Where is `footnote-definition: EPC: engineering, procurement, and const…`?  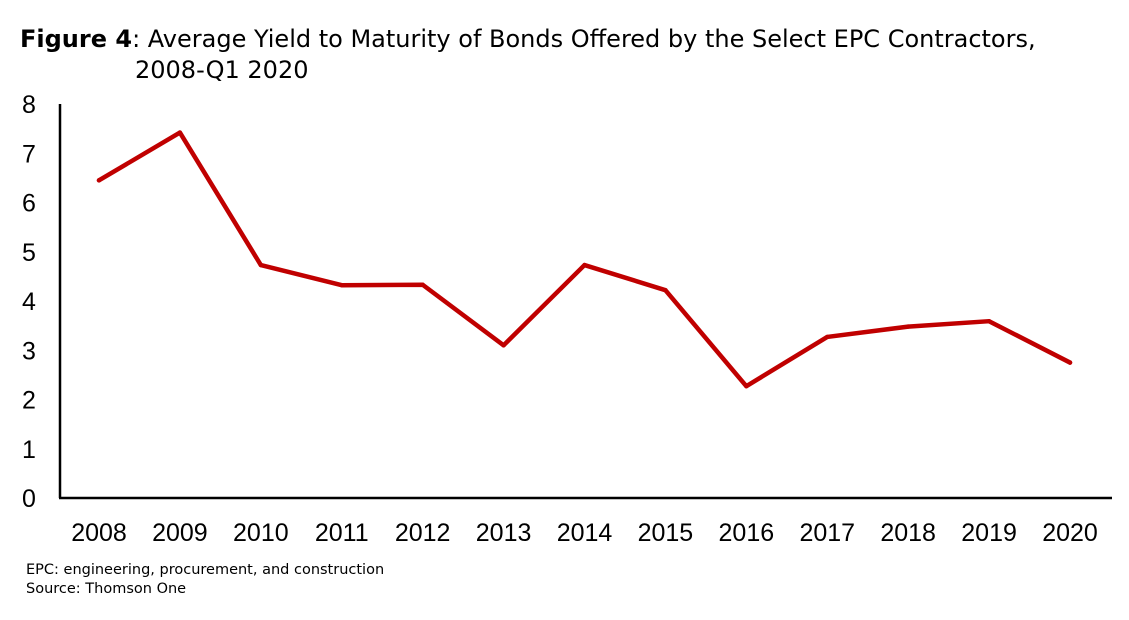 footnote-definition: EPC: engineering, procurement, and const… is located at coordinates (205, 570).